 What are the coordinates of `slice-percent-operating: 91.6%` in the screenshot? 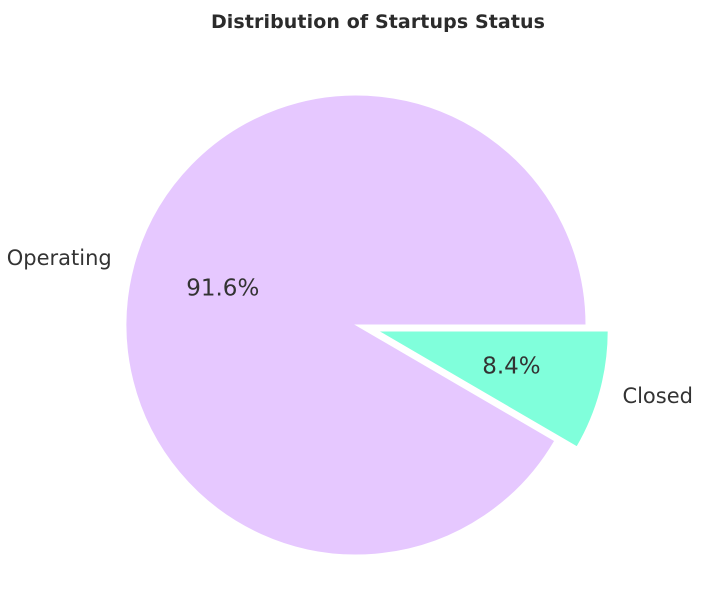 It's located at (222, 289).